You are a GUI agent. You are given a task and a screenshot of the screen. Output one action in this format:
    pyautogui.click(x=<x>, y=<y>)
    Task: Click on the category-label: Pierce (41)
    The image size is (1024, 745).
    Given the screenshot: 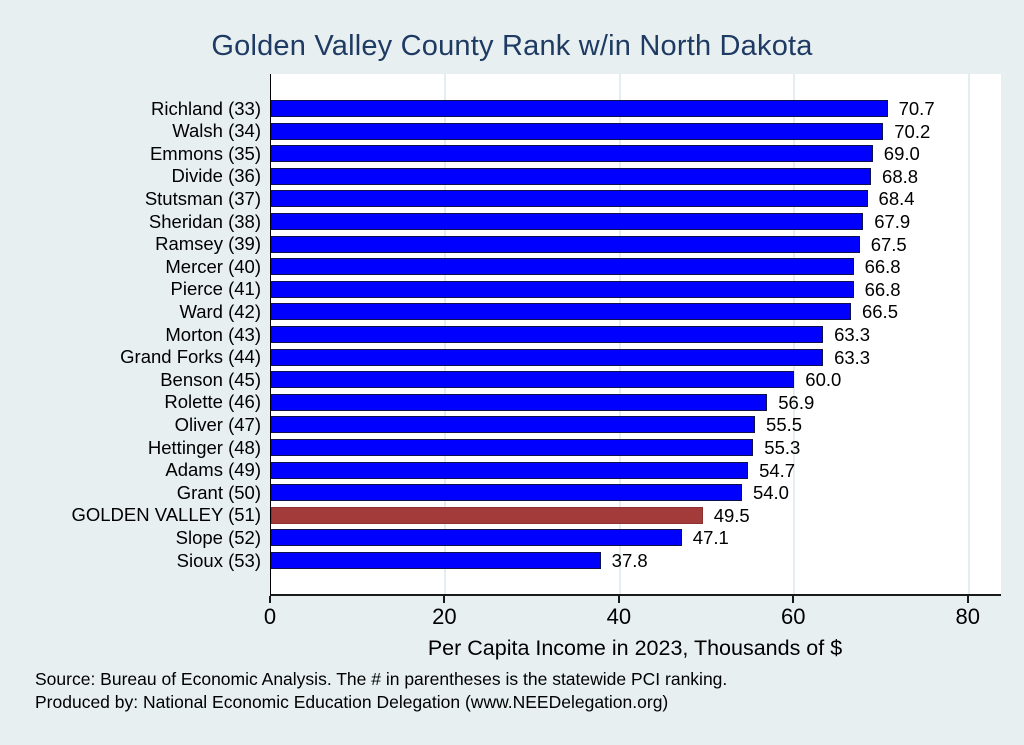 What is the action you would take?
    pyautogui.click(x=215, y=289)
    